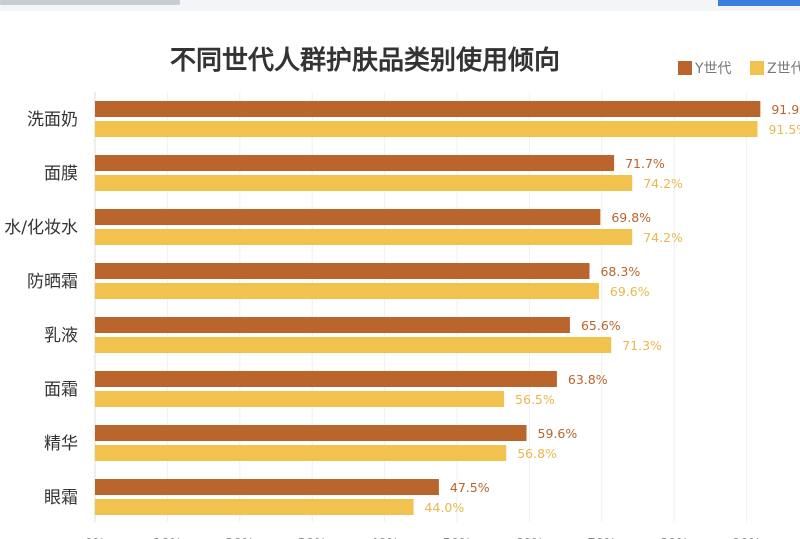  I want to click on x-tick-label: 40%, so click(384, 538).